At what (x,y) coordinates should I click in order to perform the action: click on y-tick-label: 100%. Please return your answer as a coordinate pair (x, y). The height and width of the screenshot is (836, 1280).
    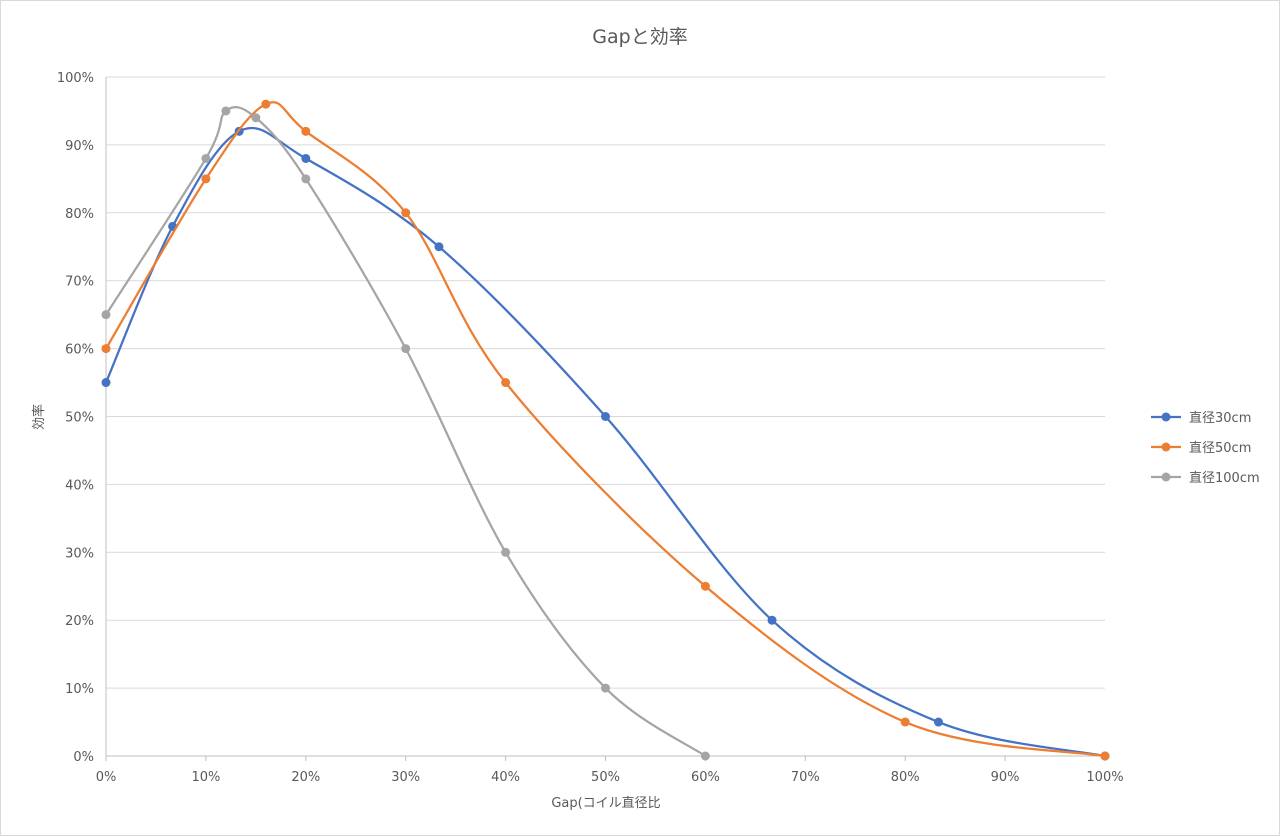
    Looking at the image, I should click on (75, 78).